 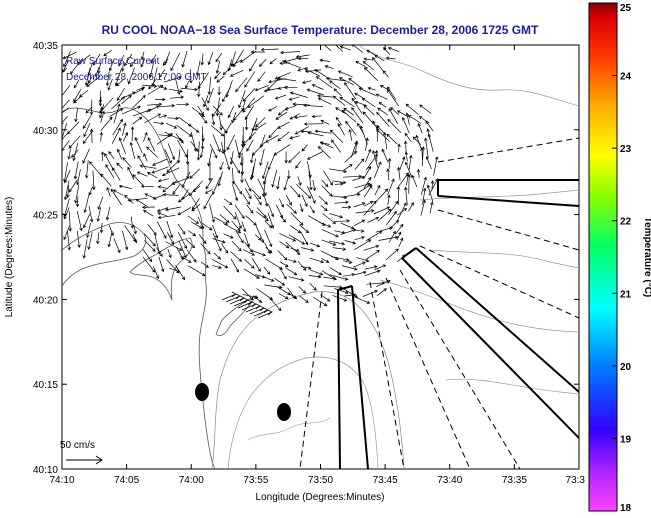 I want to click on colorbar-tick-label: 23, so click(x=626, y=149).